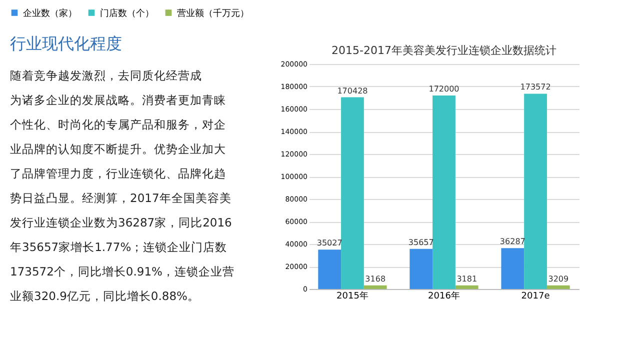  Describe the element at coordinates (467, 279) in the screenshot. I see `data-label: 3181` at that location.